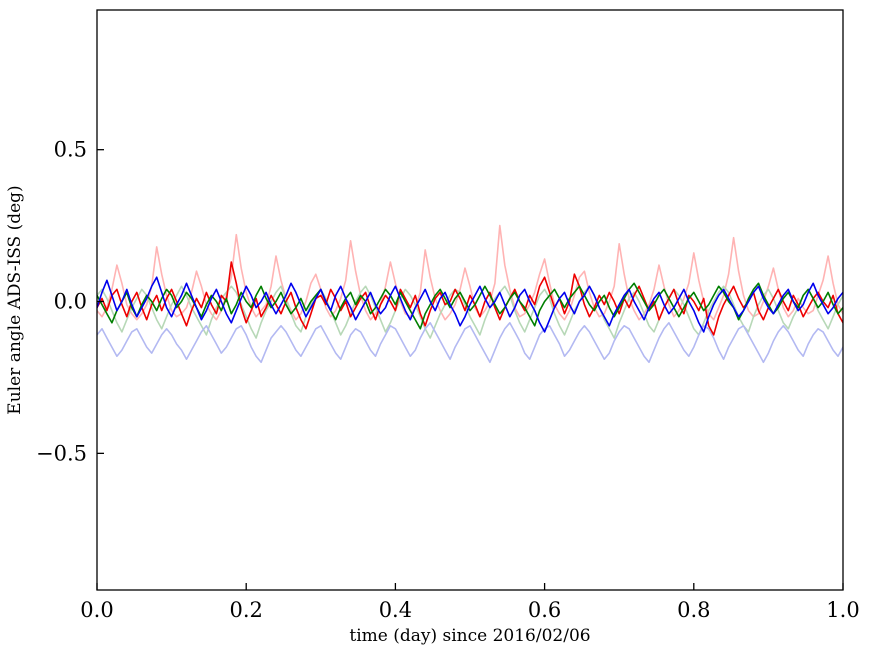 This screenshot has height=667, width=875. I want to click on series-line-raw-euler-y-pale-green, so click(470, 312).